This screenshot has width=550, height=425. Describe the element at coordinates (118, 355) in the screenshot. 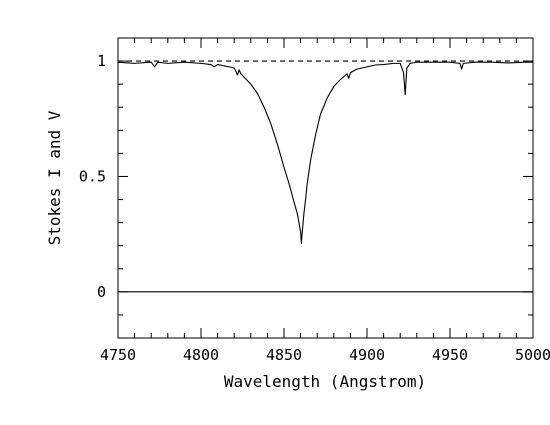

I see `x-tick-label: 4750` at that location.